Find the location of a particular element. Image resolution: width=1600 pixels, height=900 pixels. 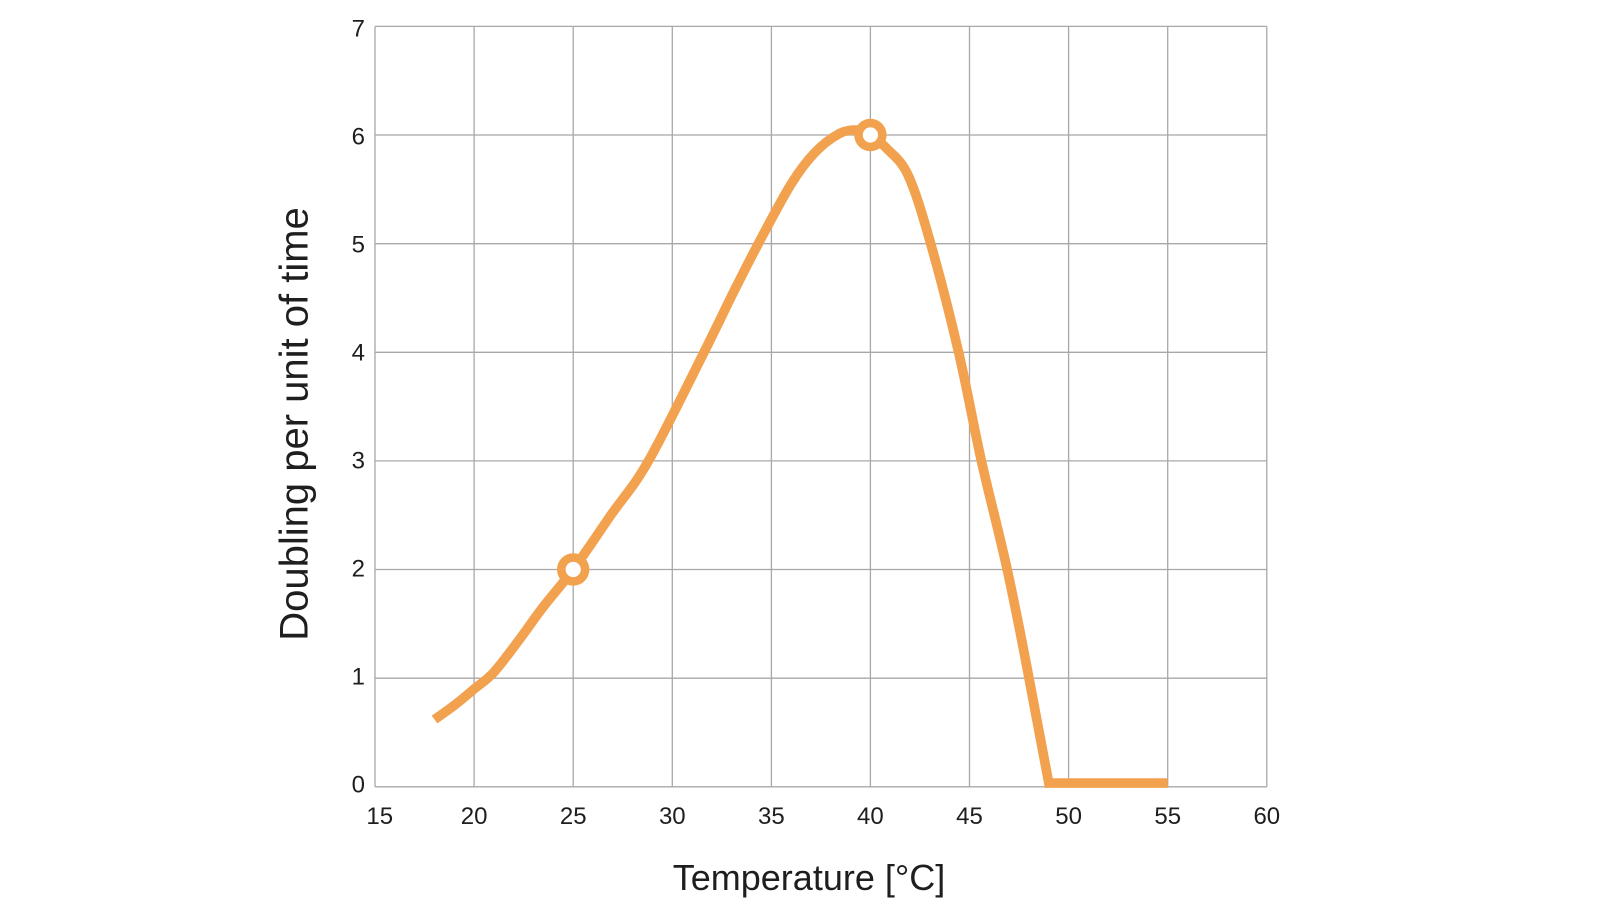

svg-text: 3 is located at coordinates (358, 461).